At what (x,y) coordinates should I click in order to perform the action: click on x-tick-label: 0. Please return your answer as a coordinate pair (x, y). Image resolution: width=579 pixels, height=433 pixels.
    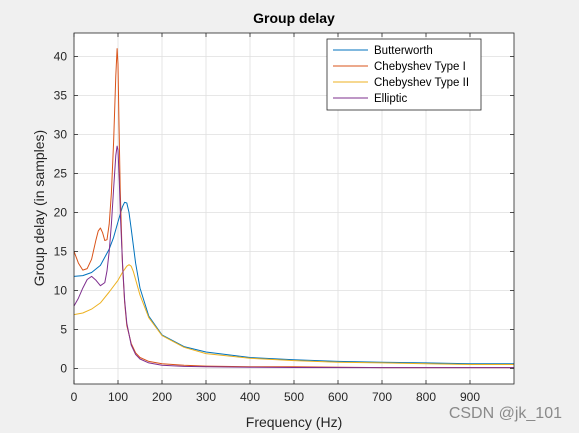
    Looking at the image, I should click on (74, 397).